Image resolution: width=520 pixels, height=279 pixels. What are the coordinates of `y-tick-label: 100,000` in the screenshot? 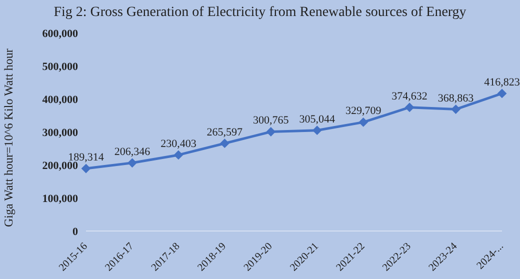 It's located at (60, 198).